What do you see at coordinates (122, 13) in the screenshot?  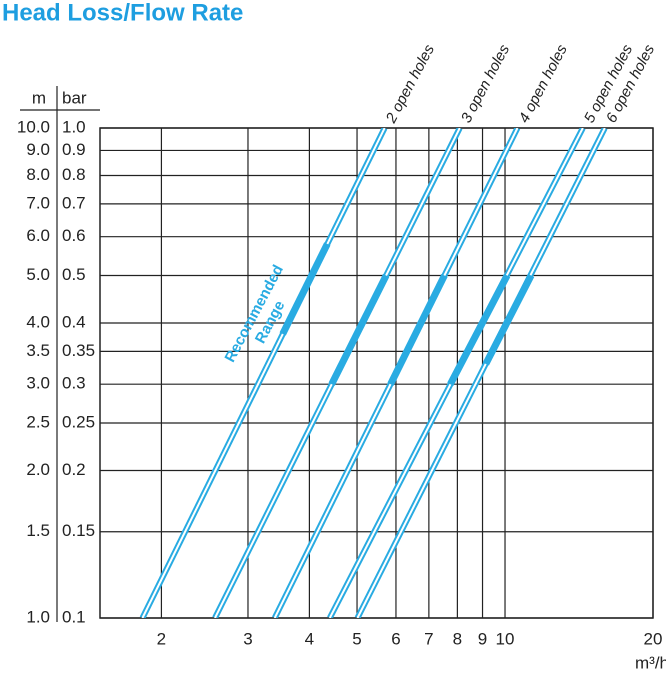 I see `chart-title: Head Loss/Flow Rate` at bounding box center [122, 13].